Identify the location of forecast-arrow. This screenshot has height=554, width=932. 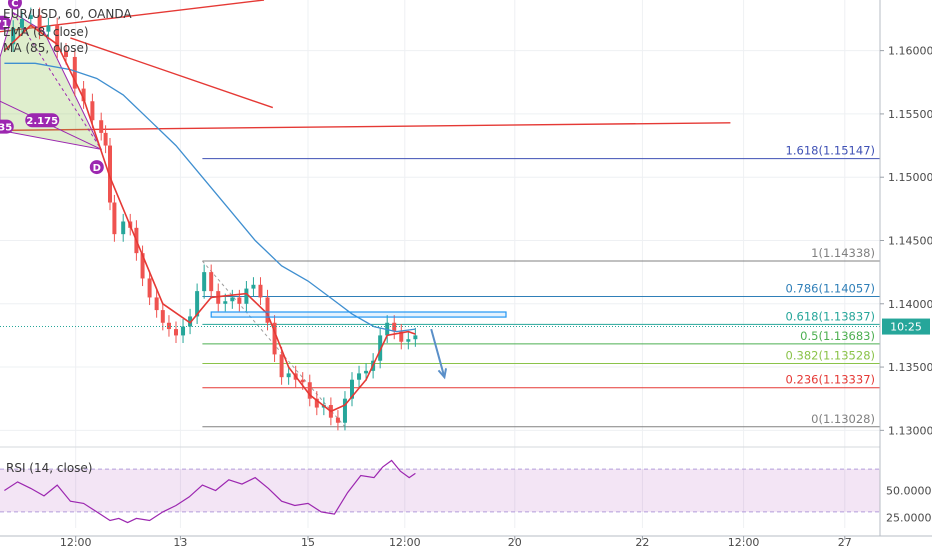
(439, 354).